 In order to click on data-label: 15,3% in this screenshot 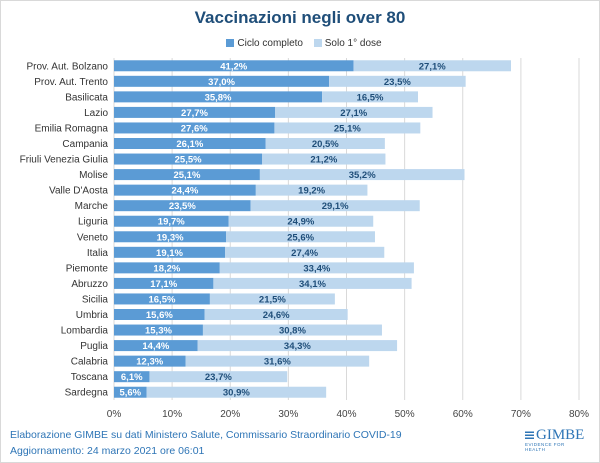, I will do `click(158, 331)`.